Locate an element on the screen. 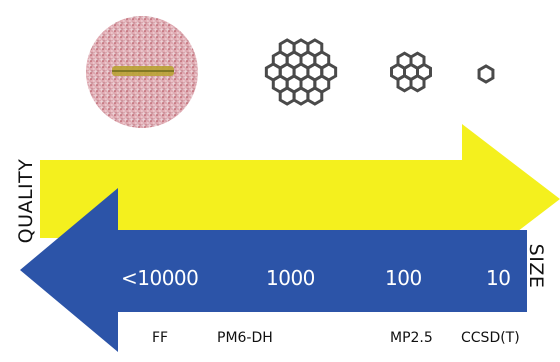 This screenshot has height=362, width=560. coronene-large-graphene-icon is located at coordinates (301, 72).